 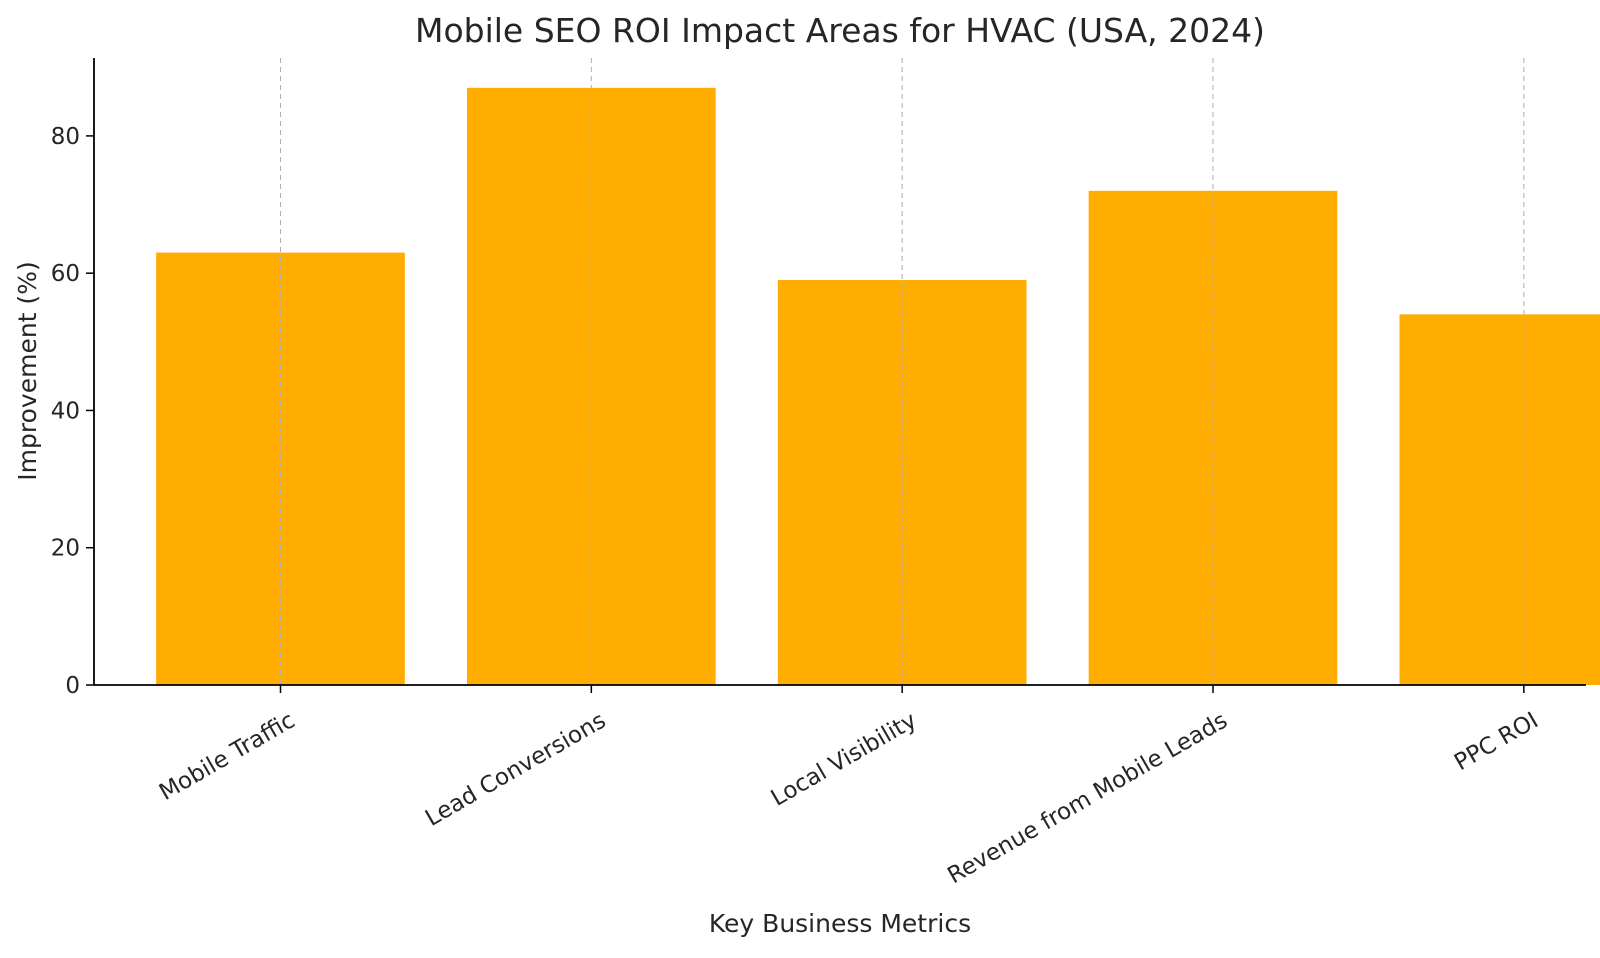 What do you see at coordinates (65, 137) in the screenshot?
I see `y-tick-label: 80` at bounding box center [65, 137].